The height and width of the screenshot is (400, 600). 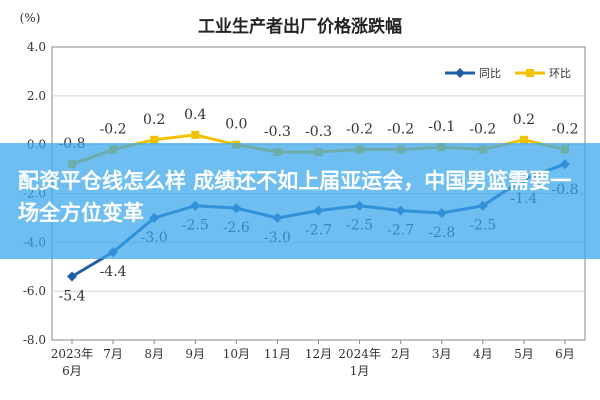 What do you see at coordinates (483, 354) in the screenshot?
I see `x-tick-label: 4月` at bounding box center [483, 354].